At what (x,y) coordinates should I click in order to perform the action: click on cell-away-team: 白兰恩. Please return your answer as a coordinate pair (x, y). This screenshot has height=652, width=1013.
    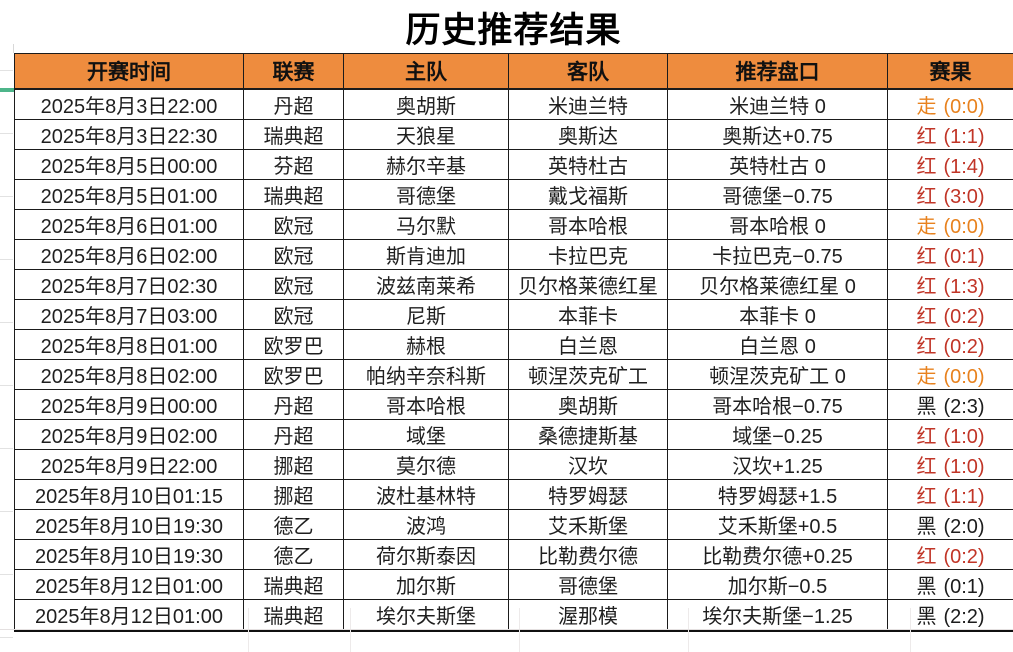
    Looking at the image, I should click on (588, 344).